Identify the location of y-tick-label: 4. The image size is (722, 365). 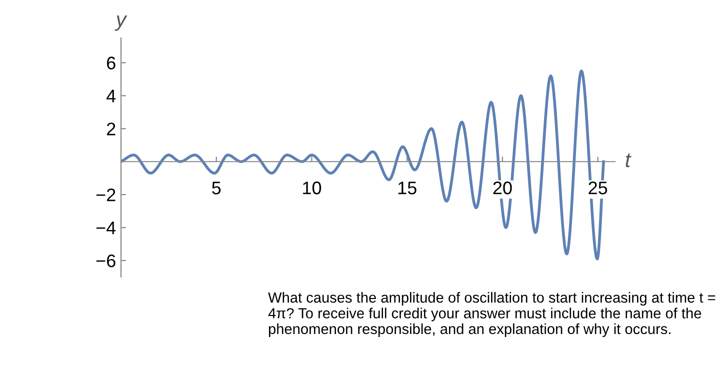
(111, 96).